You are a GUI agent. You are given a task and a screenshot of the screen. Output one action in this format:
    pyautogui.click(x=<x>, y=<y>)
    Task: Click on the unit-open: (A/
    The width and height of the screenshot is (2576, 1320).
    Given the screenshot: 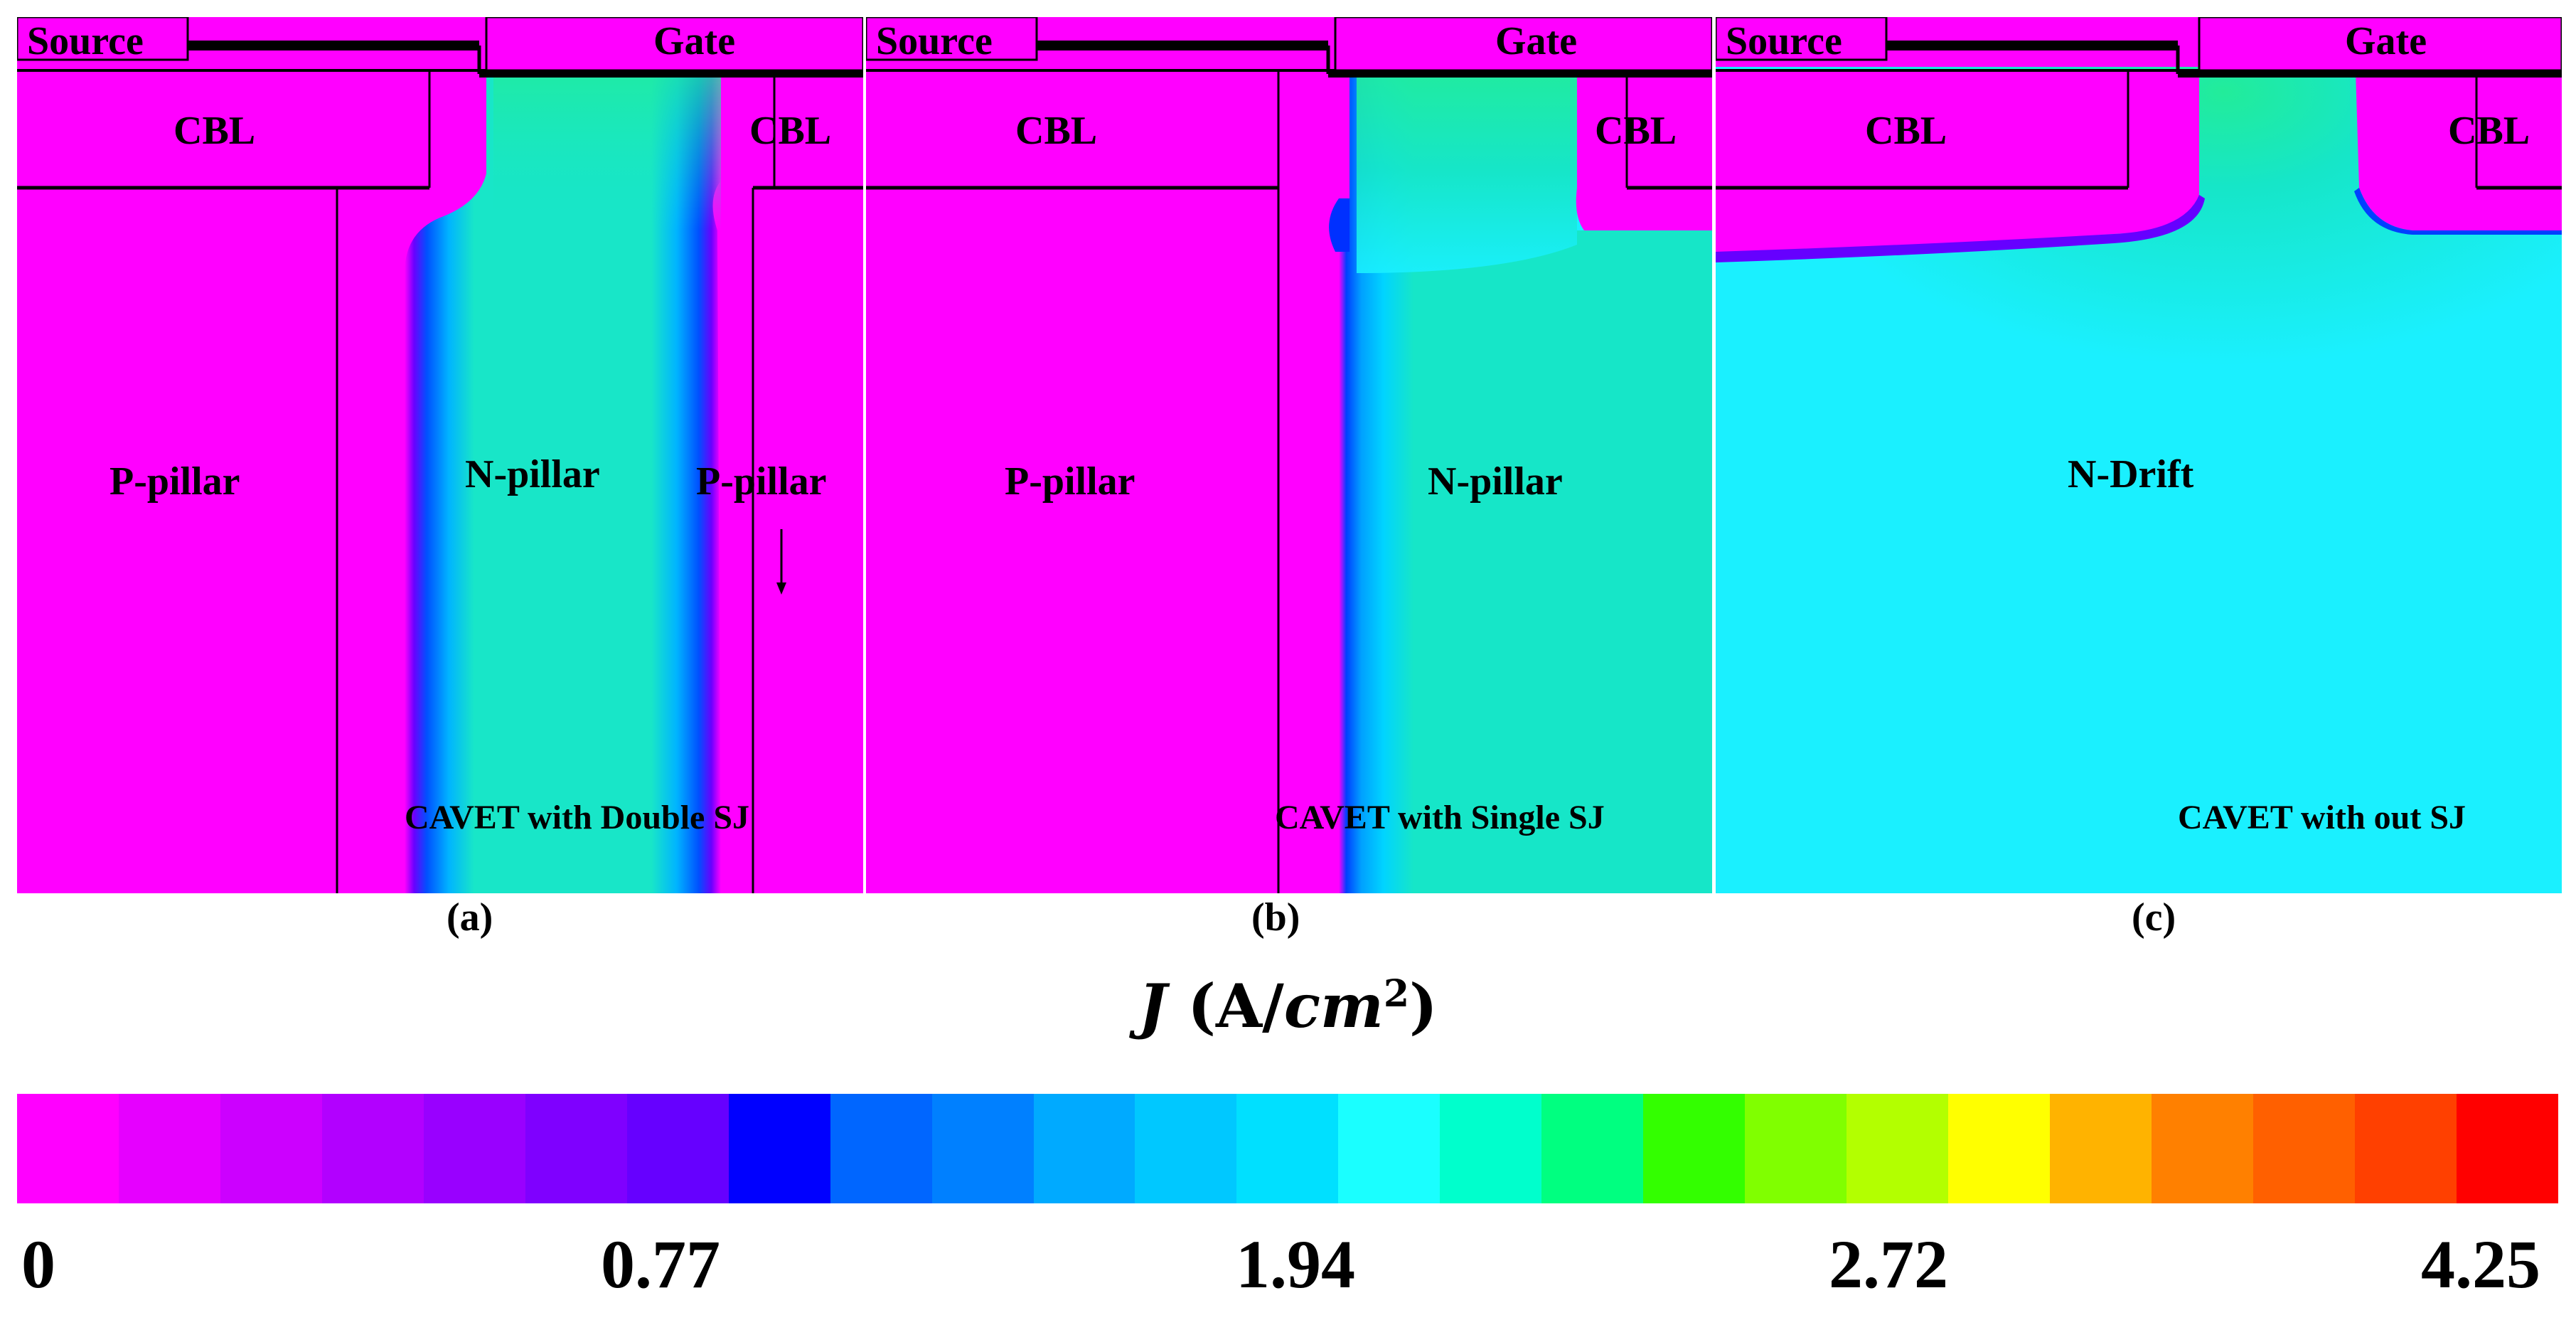 What is the action you would take?
    pyautogui.click(x=1235, y=1006)
    